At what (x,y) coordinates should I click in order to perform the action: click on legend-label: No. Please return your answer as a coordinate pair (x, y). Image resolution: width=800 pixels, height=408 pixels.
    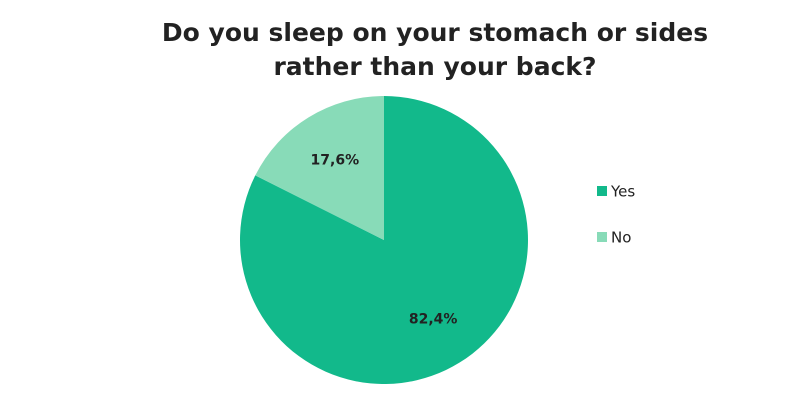
    Looking at the image, I should click on (621, 238).